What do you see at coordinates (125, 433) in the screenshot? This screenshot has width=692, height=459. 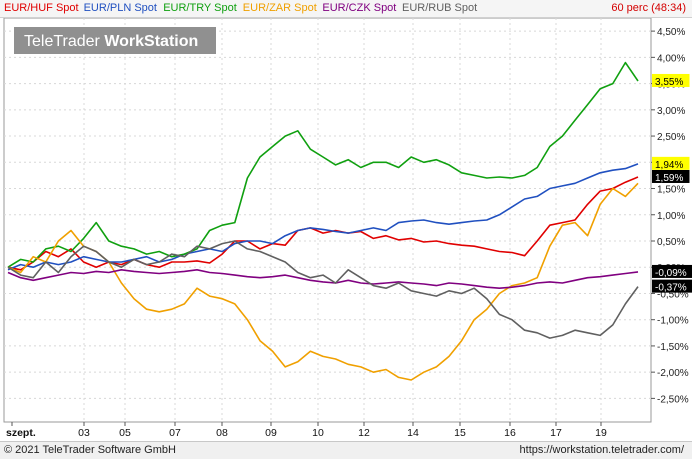 I see `x-tick-label: 05` at bounding box center [125, 433].